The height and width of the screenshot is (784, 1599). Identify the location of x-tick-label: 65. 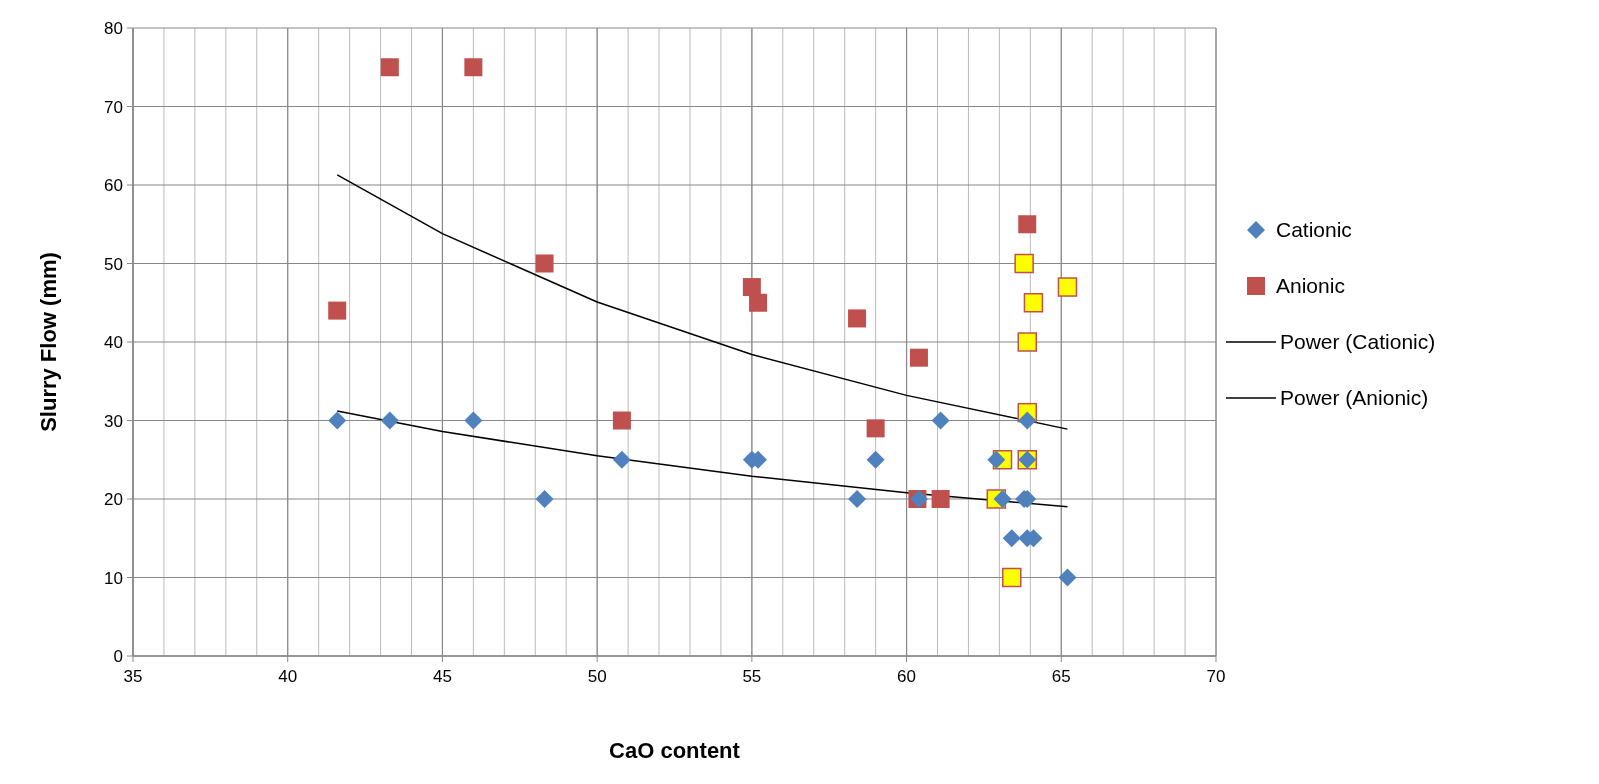
(1061, 676).